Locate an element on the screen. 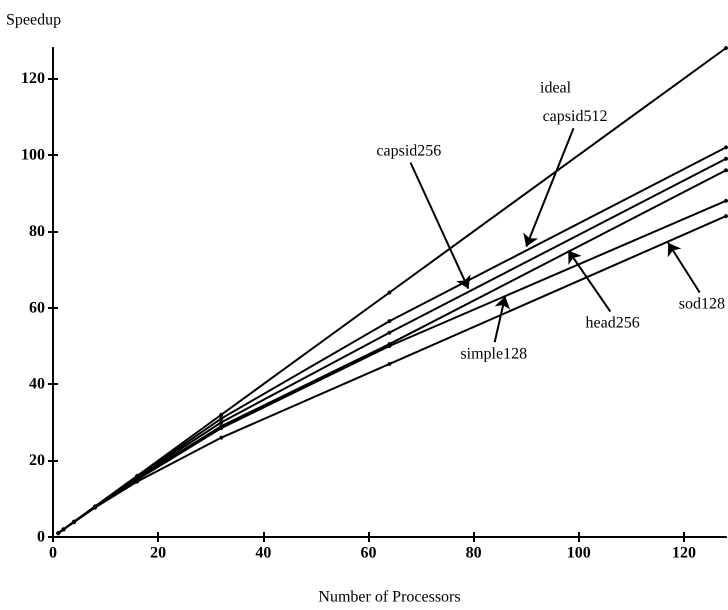  x-axis-title: Number of Processors is located at coordinates (389, 597).